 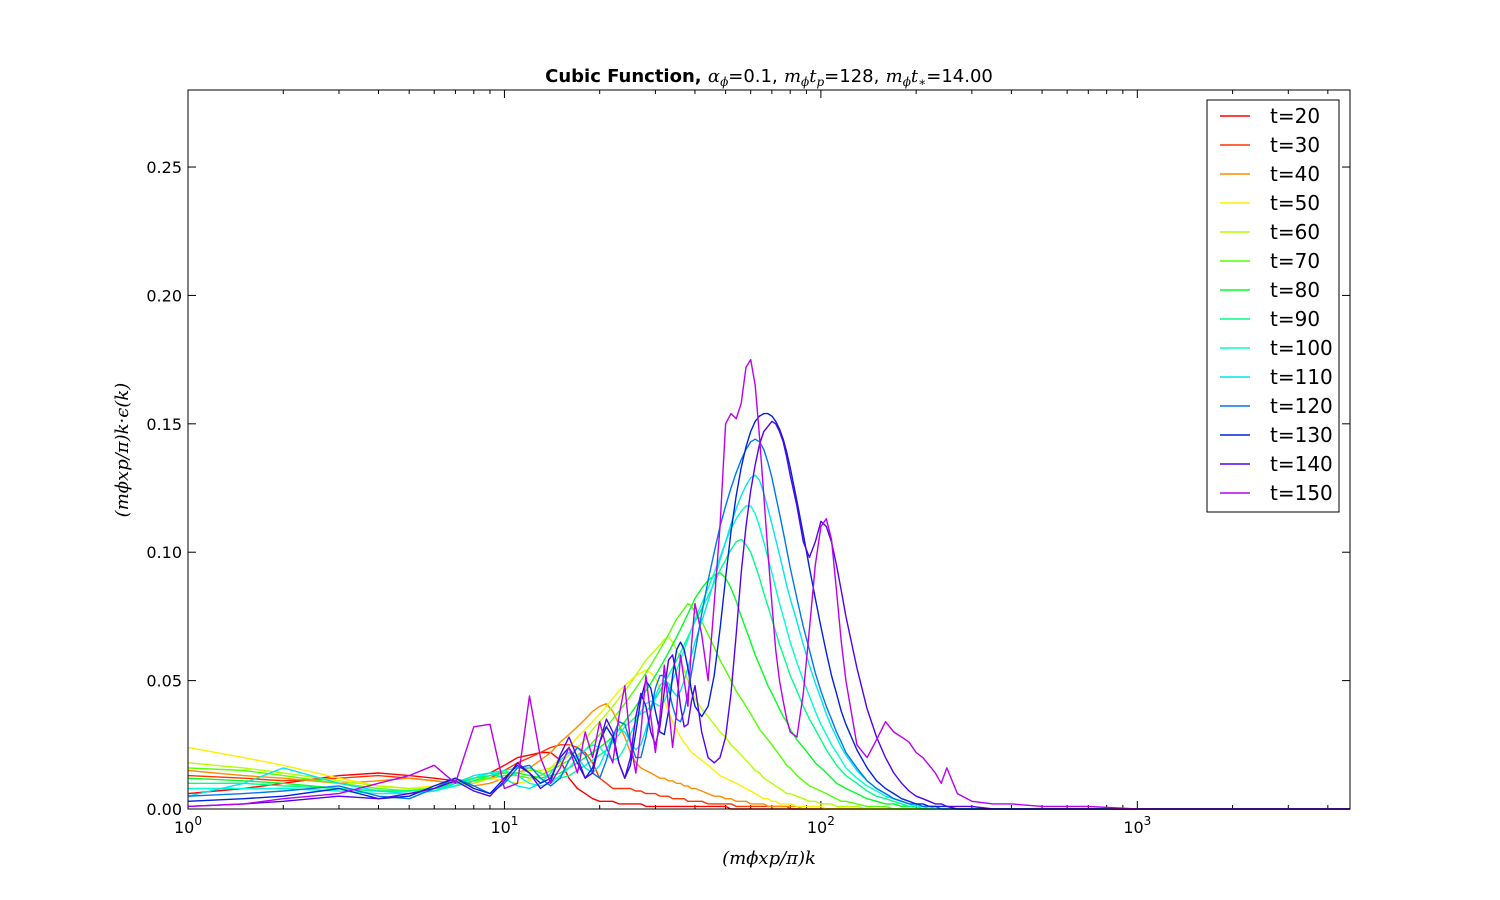 What do you see at coordinates (1295, 261) in the screenshot?
I see `legend-label: t=70` at bounding box center [1295, 261].